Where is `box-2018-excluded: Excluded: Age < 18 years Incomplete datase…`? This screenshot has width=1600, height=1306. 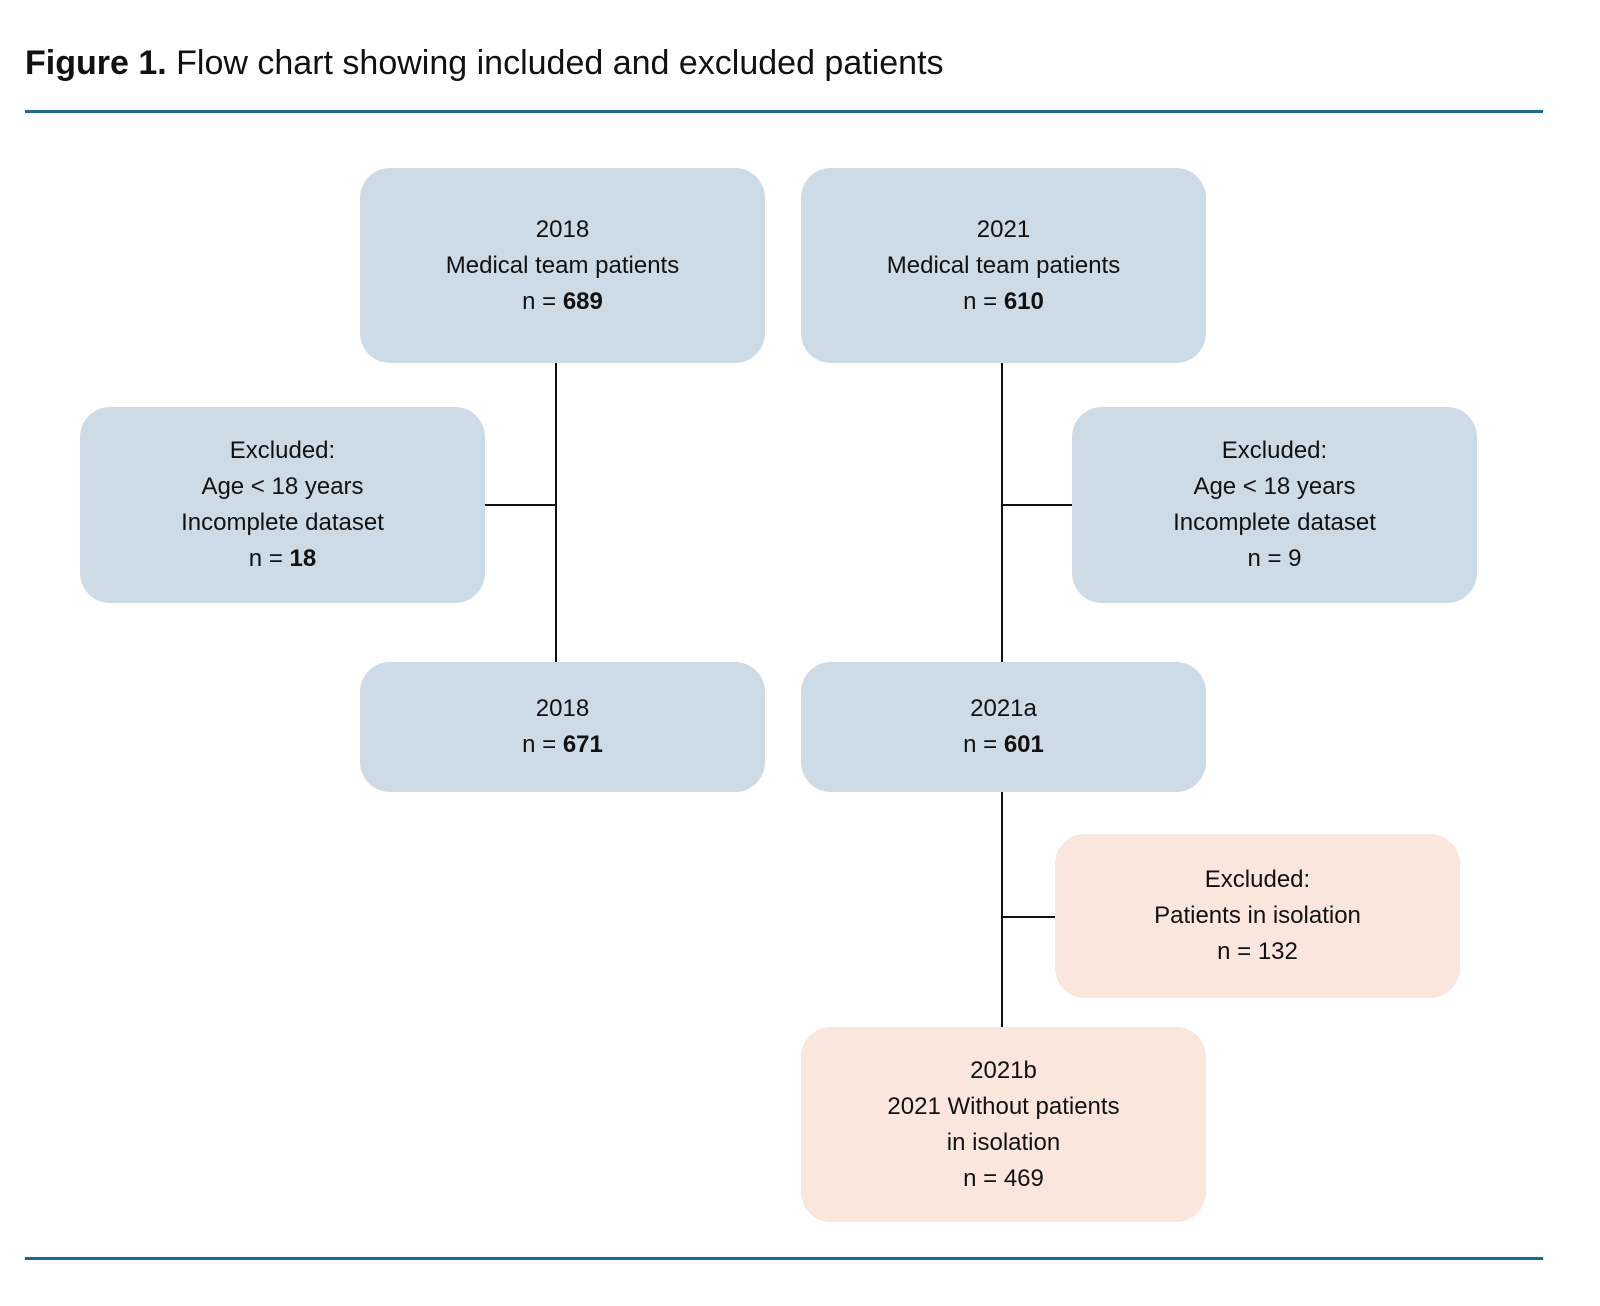 box-2018-excluded: Excluded: Age < 18 years Incomplete datase… is located at coordinates (282, 505).